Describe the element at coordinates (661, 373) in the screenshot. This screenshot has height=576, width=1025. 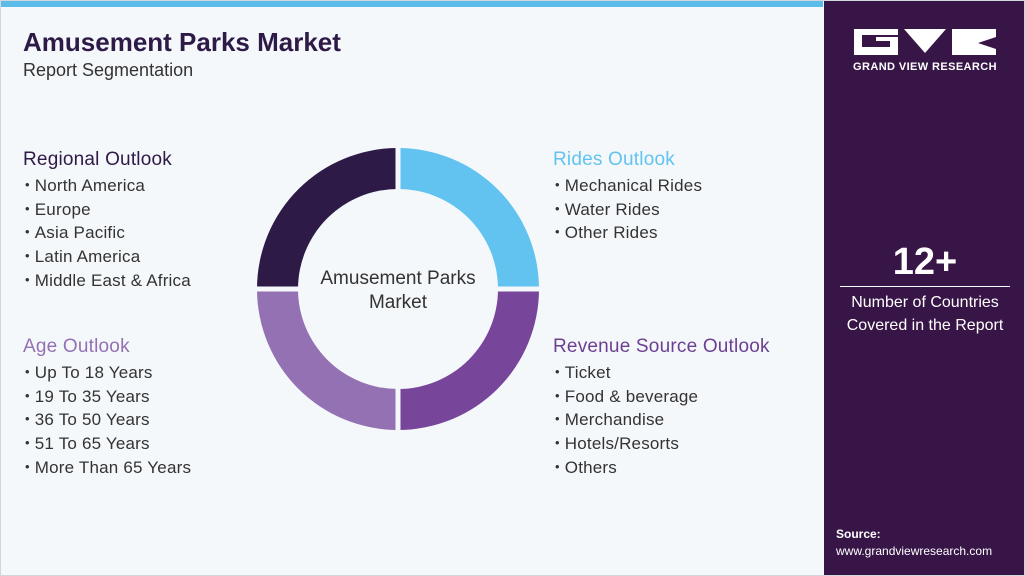
I see `segment-item: Ticket` at that location.